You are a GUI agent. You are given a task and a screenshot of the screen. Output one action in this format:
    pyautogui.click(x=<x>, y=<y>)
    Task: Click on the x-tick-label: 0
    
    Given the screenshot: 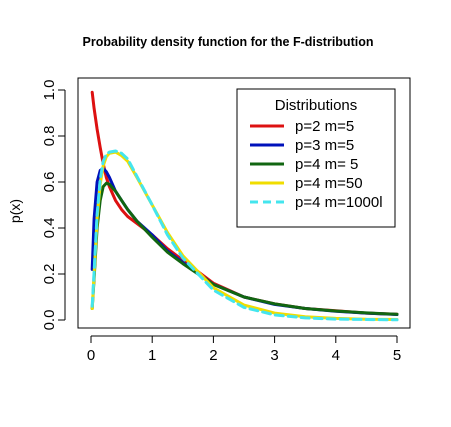 What is the action you would take?
    pyautogui.click(x=91, y=355)
    